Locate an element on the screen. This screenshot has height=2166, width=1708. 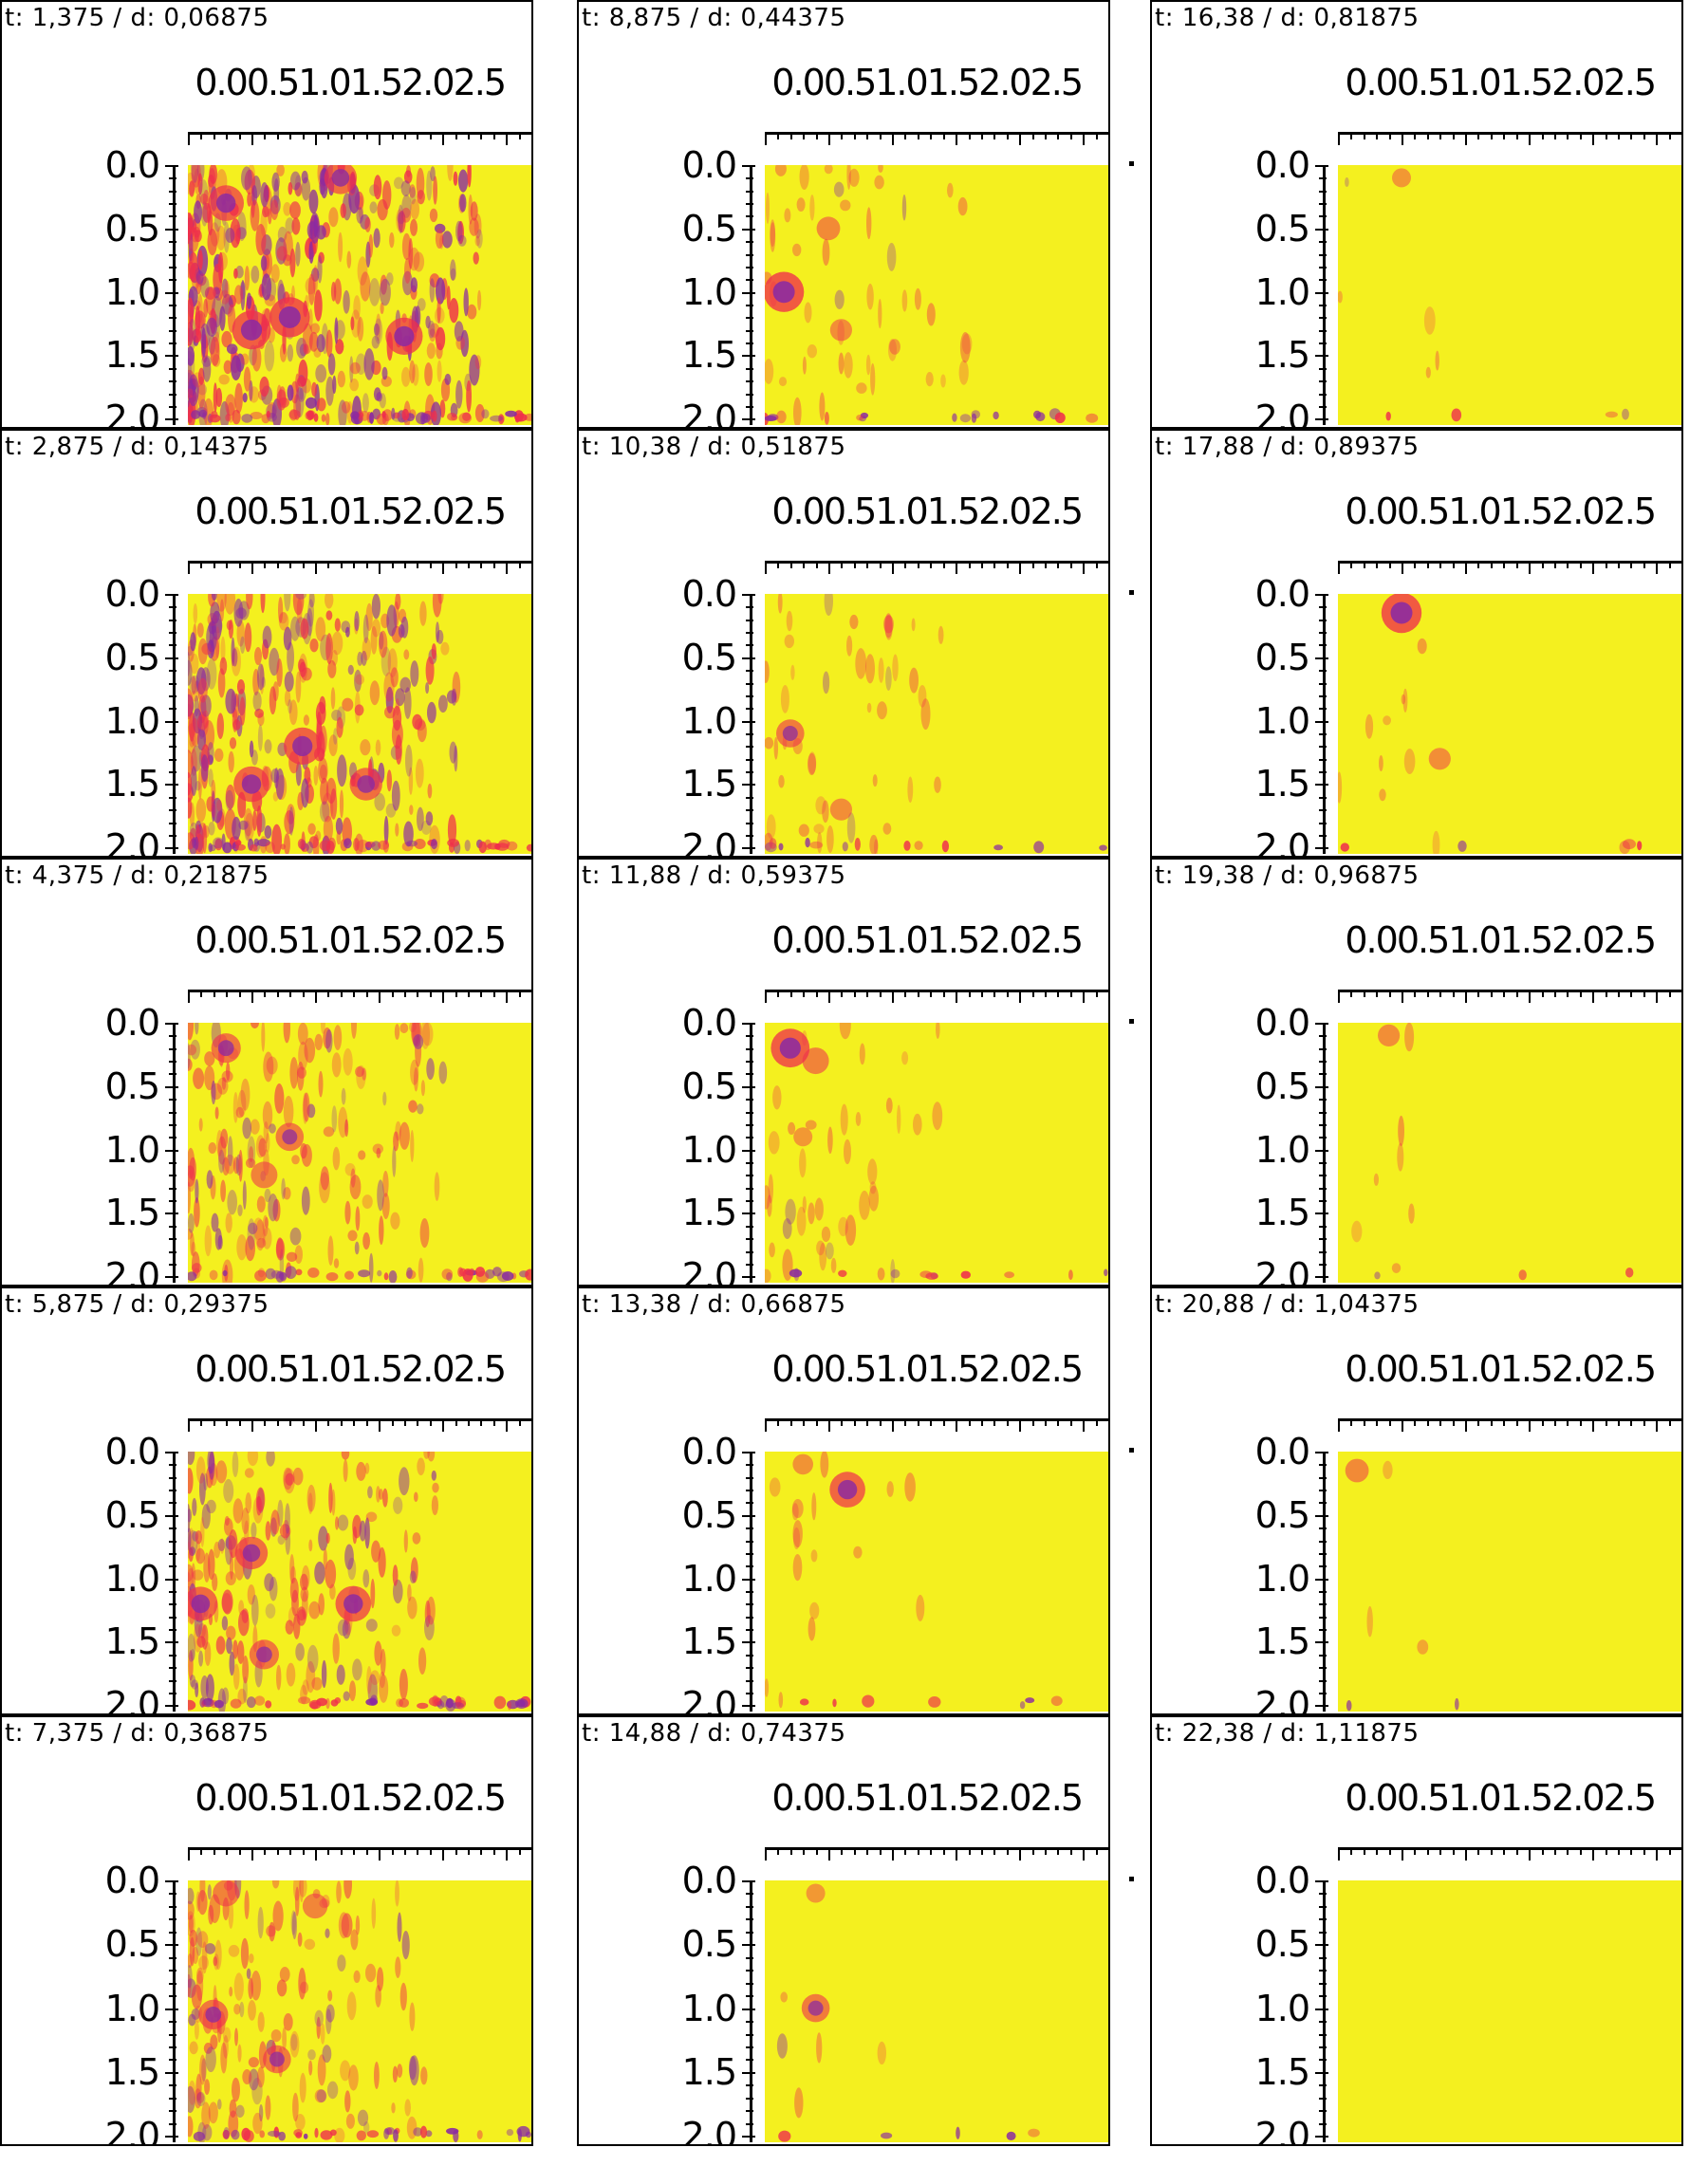
x-tick-labels: 0.00.51.01.52.02.5 is located at coordinates (910, 83).